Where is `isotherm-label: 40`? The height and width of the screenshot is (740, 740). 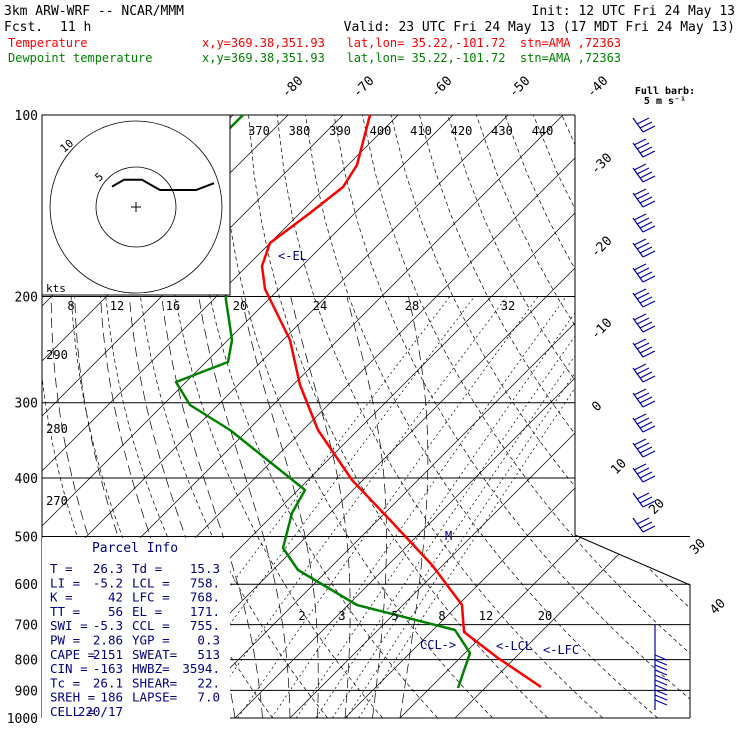 isotherm-label: 40 is located at coordinates (718, 607).